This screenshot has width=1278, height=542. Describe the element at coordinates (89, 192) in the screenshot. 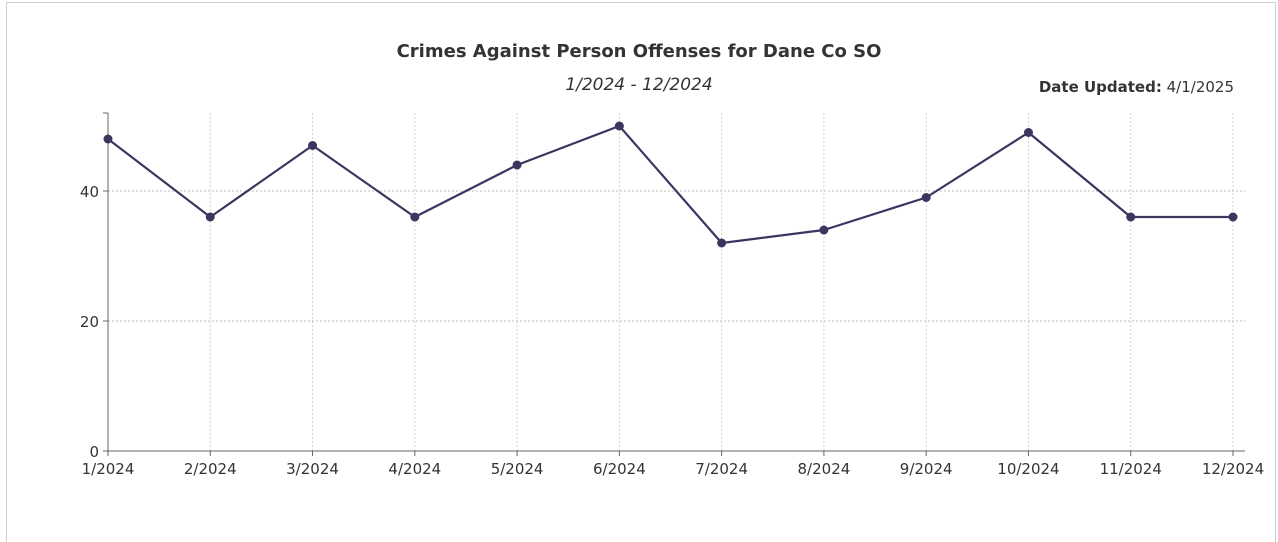

I see `y-tick-label: 40` at that location.